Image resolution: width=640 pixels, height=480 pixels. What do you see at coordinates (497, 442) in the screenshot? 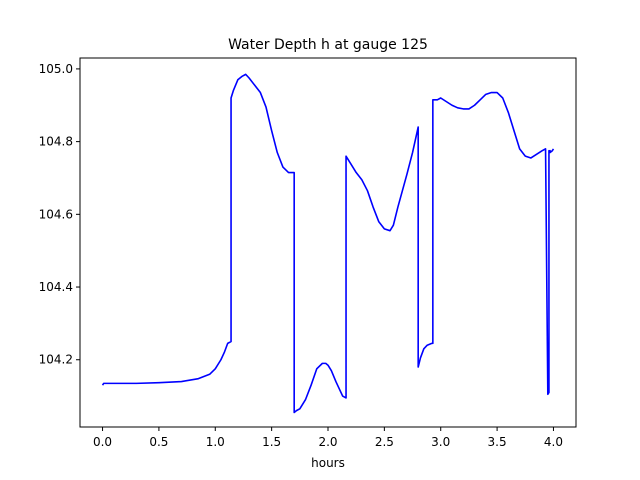
I see `x-tick-label: 3.5` at bounding box center [497, 442].